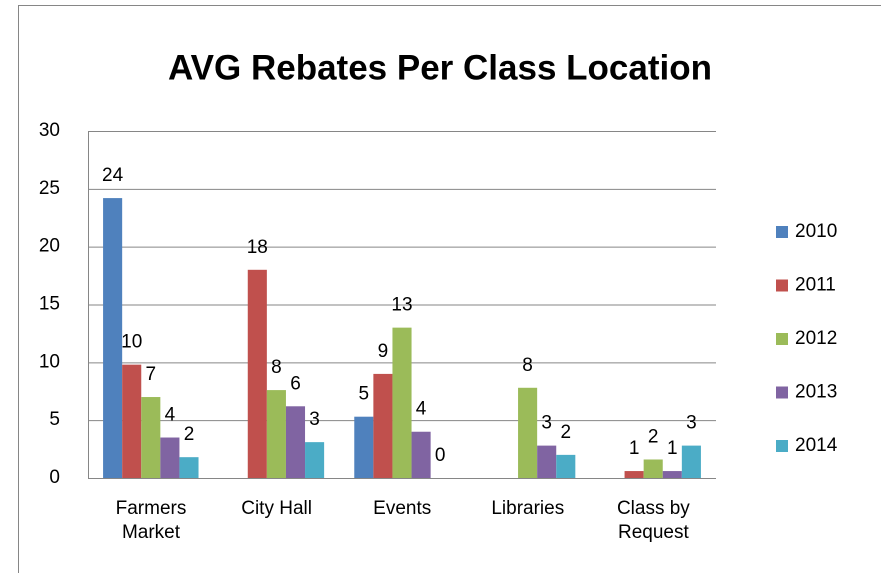  Describe the element at coordinates (49, 188) in the screenshot. I see `y-tick-label: 25` at that location.